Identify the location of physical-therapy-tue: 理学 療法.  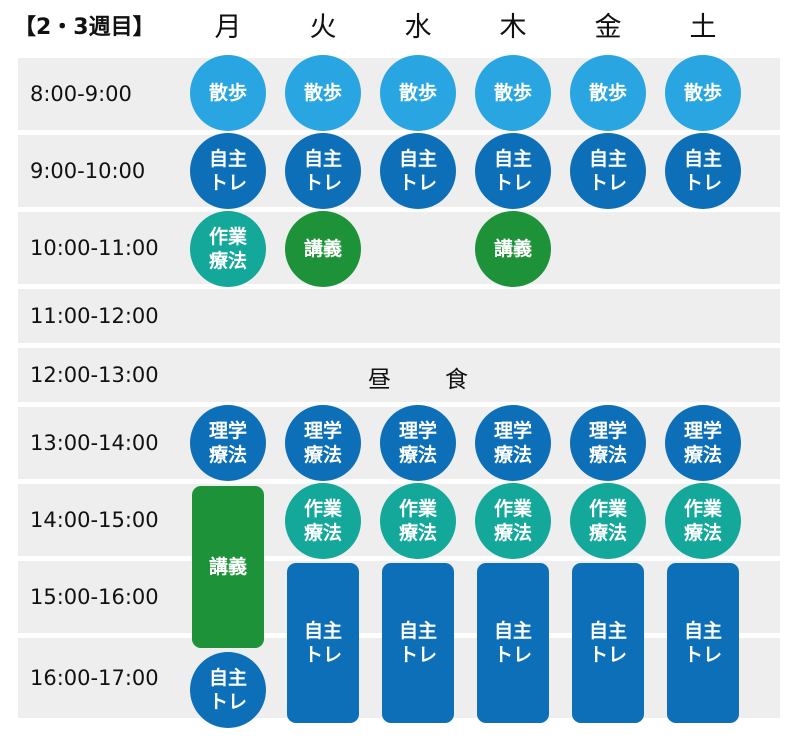
(323, 443).